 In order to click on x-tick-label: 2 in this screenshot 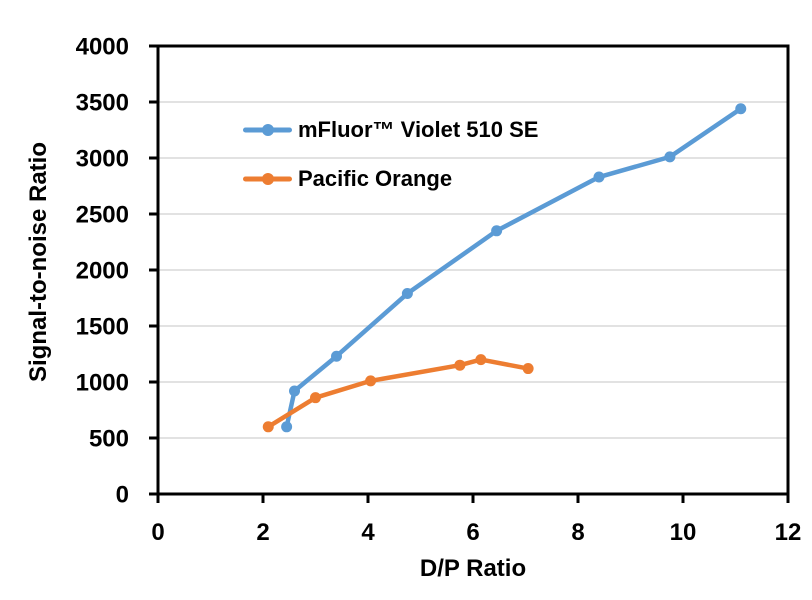, I will do `click(262, 532)`.